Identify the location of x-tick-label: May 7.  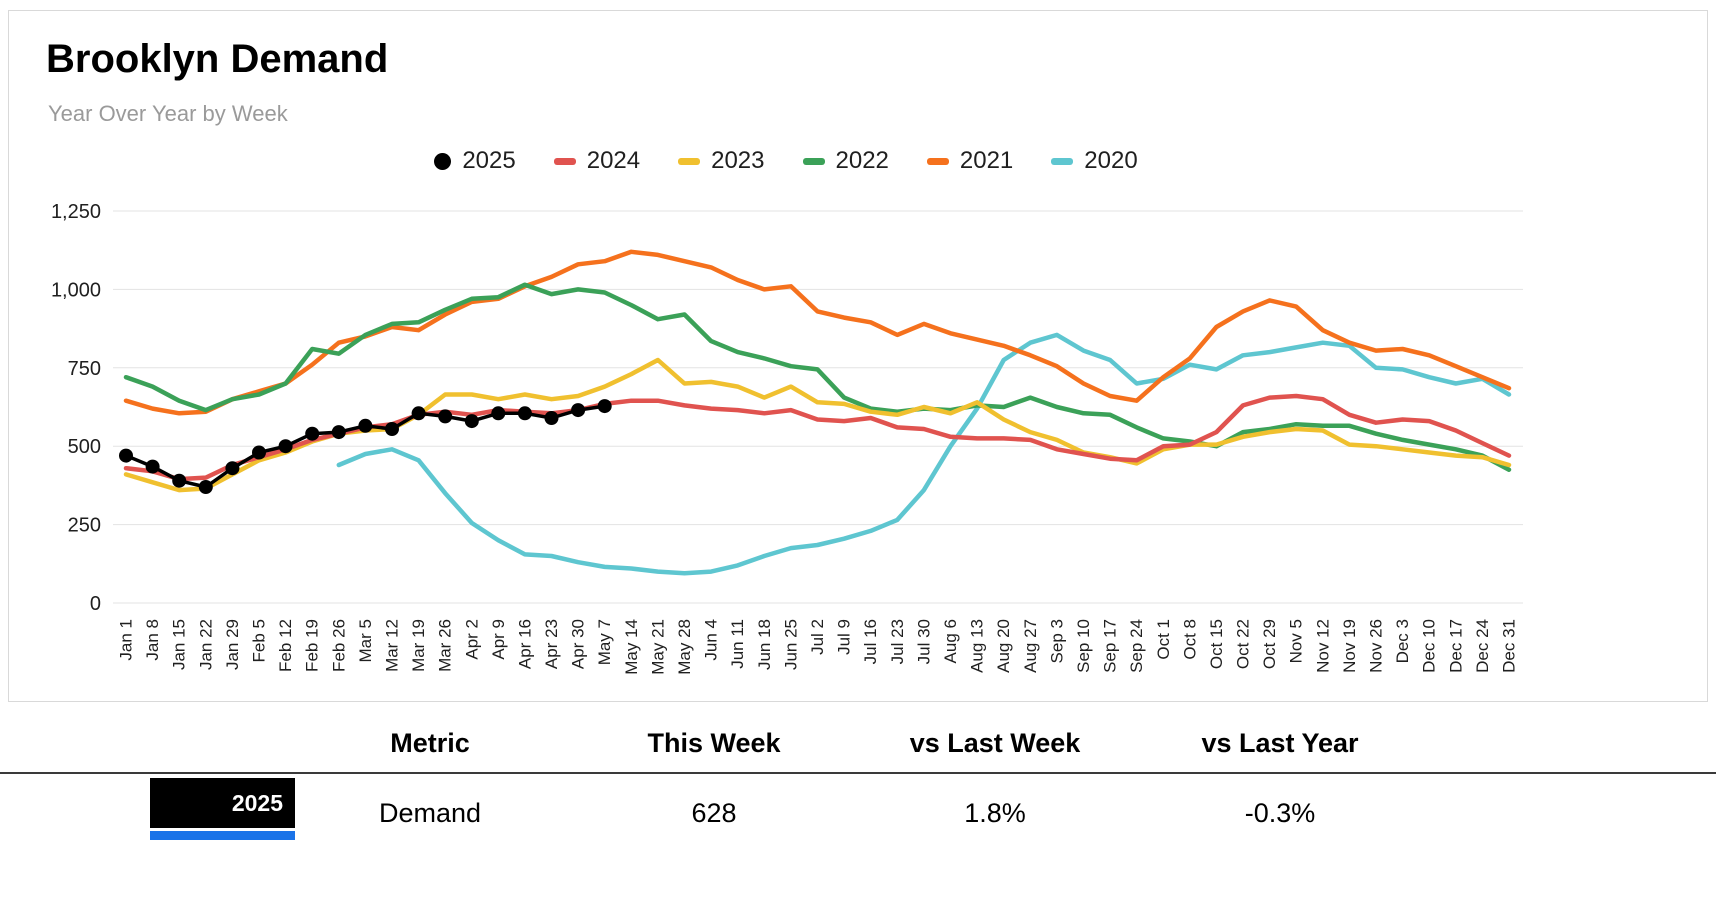
(604, 642).